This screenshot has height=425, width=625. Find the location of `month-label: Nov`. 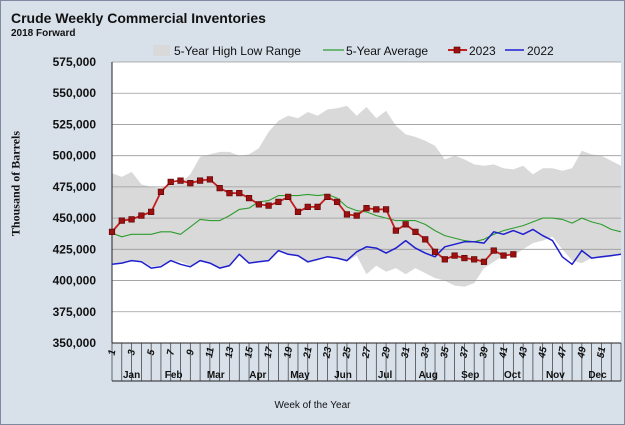

month-label: Nov is located at coordinates (555, 375).